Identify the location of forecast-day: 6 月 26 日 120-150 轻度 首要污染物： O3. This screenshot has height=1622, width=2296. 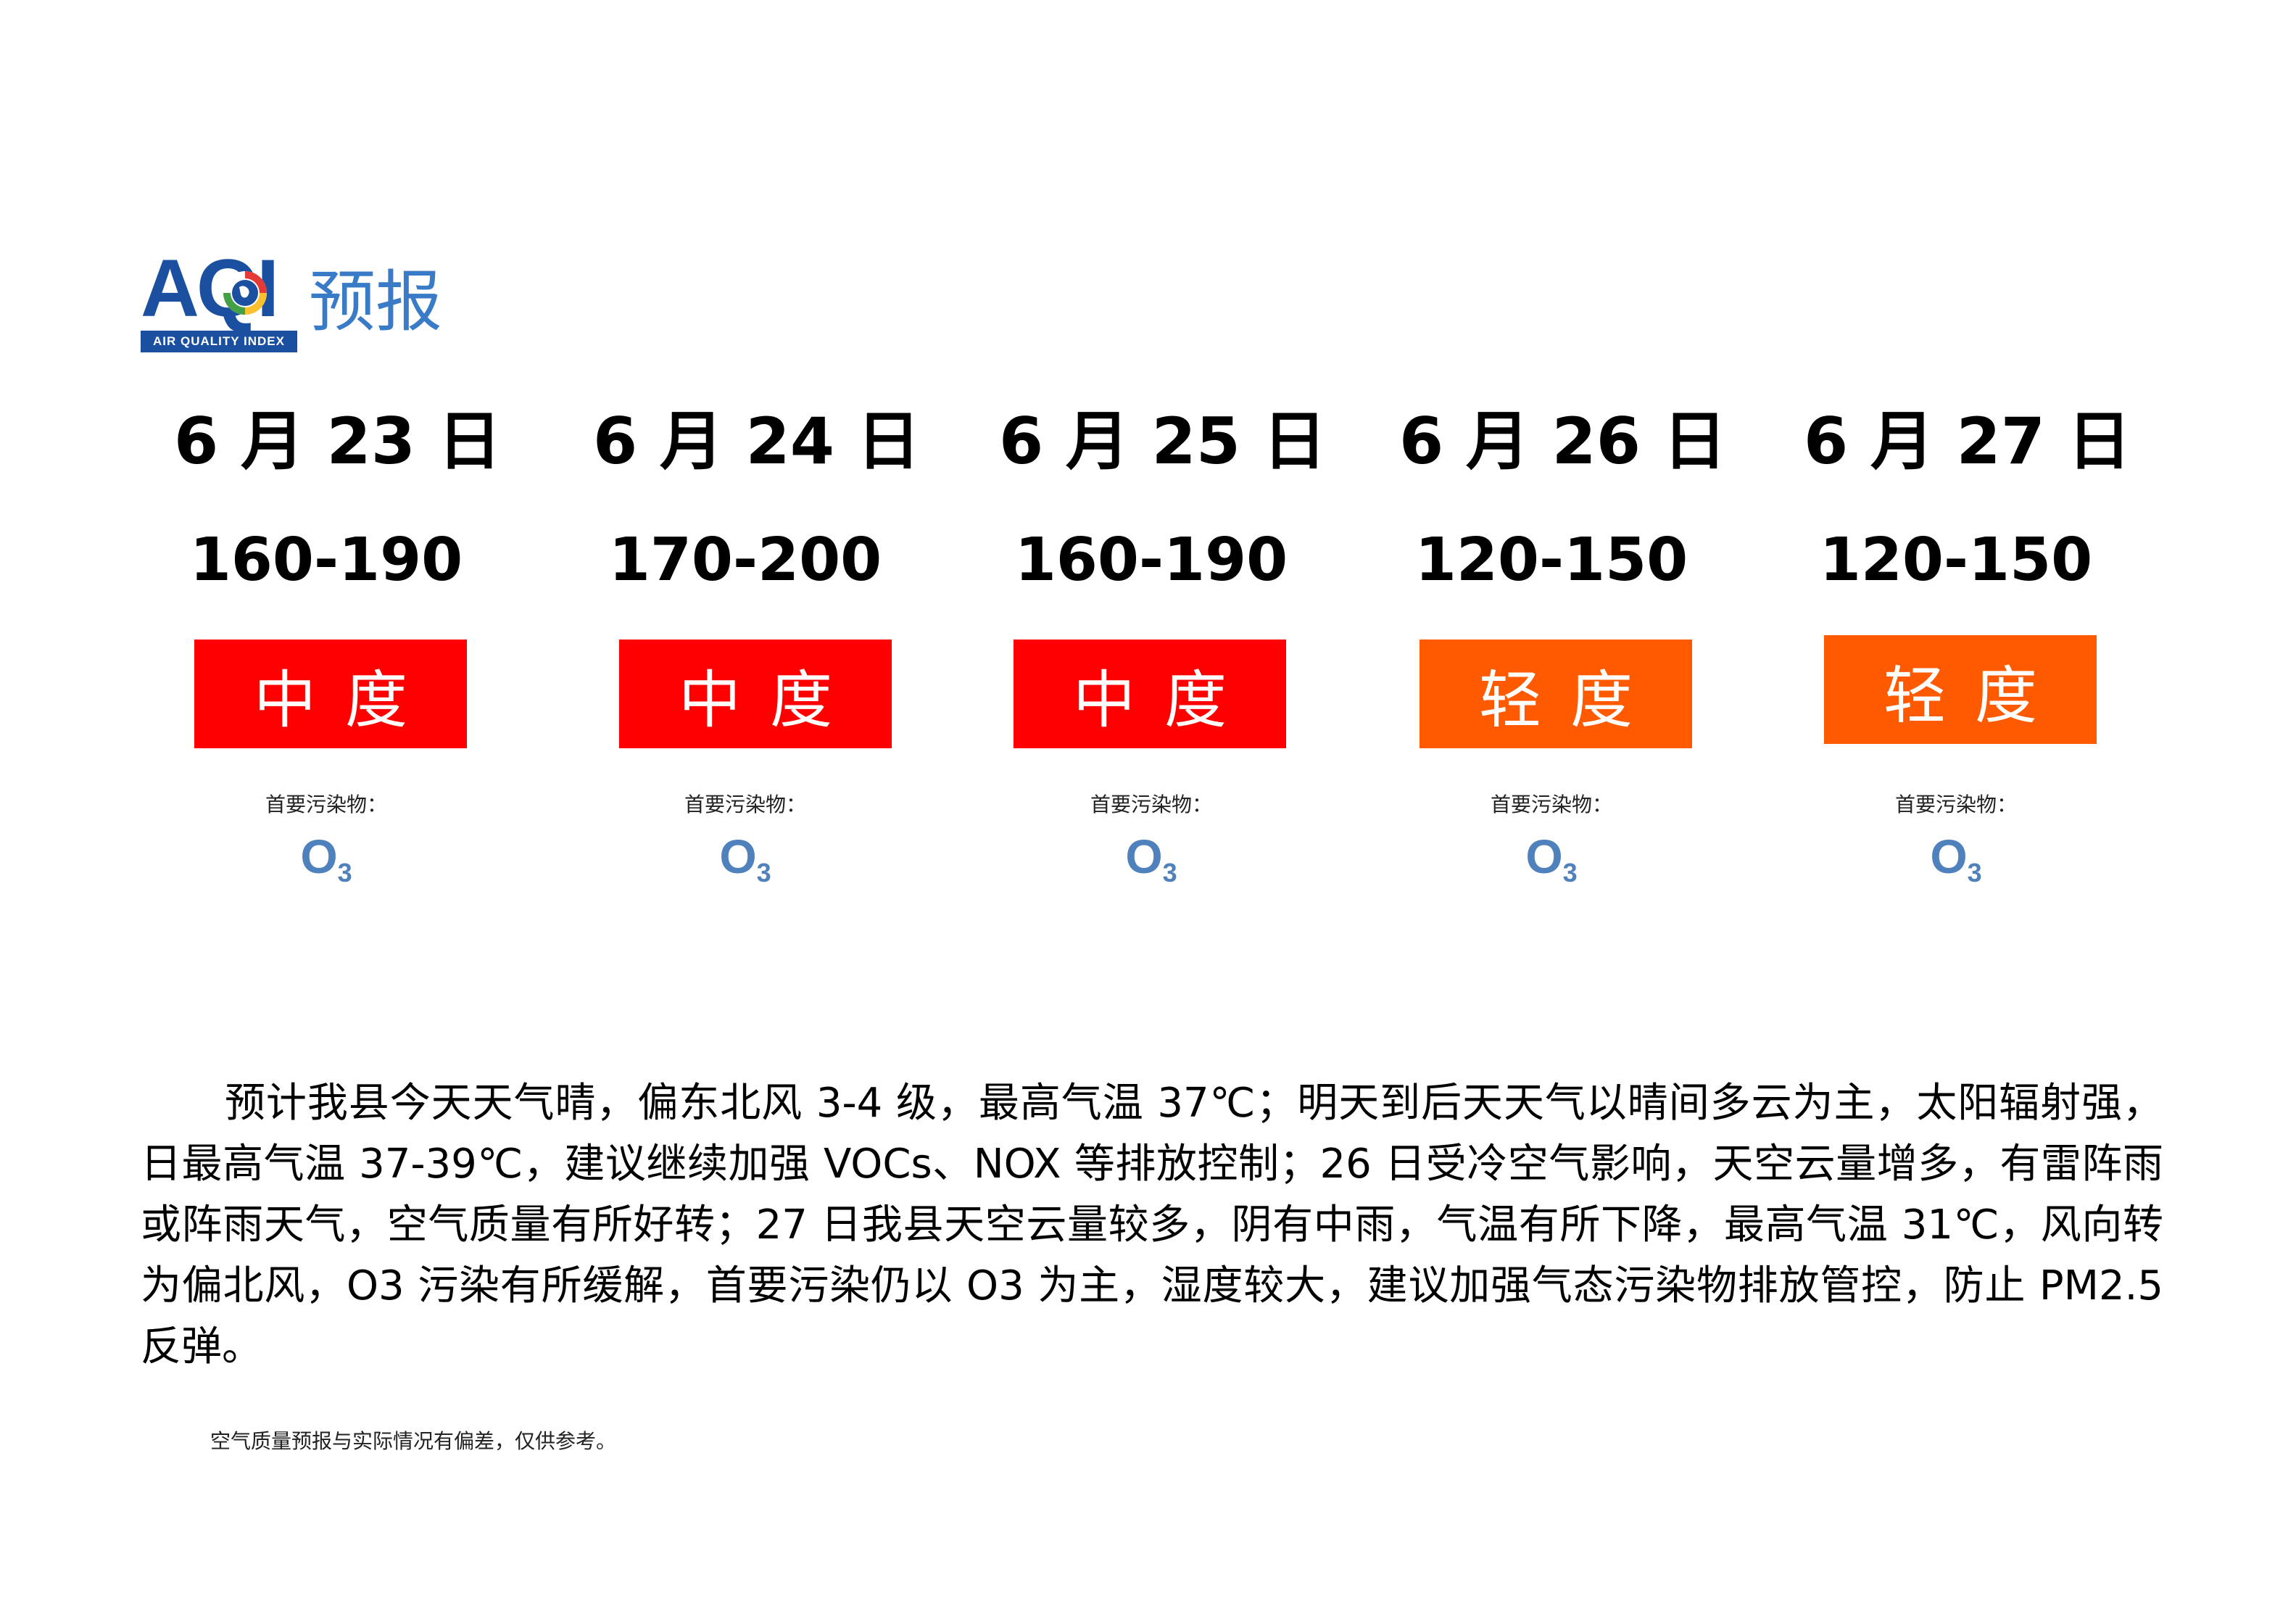
(1563, 657).